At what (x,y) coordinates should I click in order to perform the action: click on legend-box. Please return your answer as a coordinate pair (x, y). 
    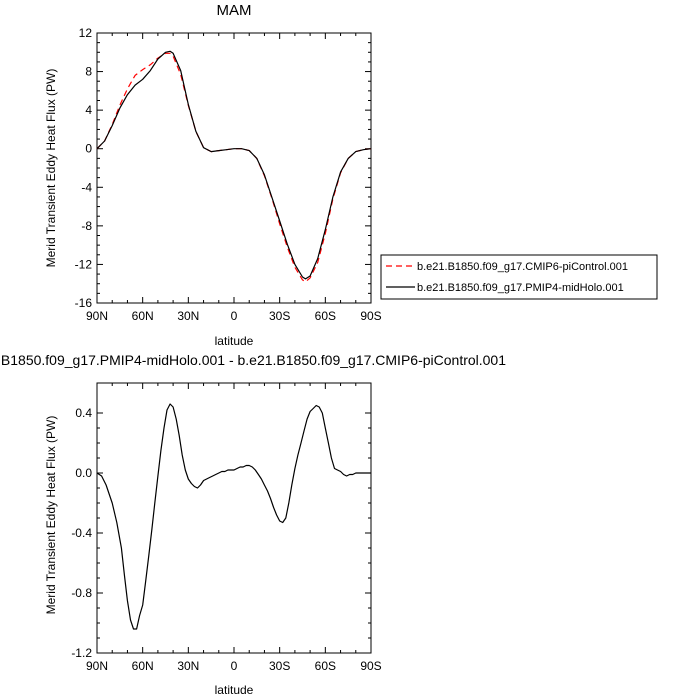
    Looking at the image, I should click on (519, 277).